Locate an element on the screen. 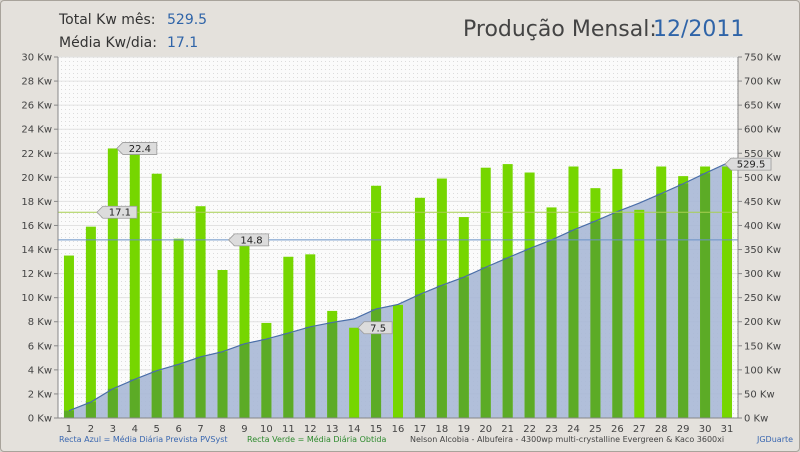 Image resolution: width=800 pixels, height=452 pixels. x-tick-label: 29 is located at coordinates (683, 429).